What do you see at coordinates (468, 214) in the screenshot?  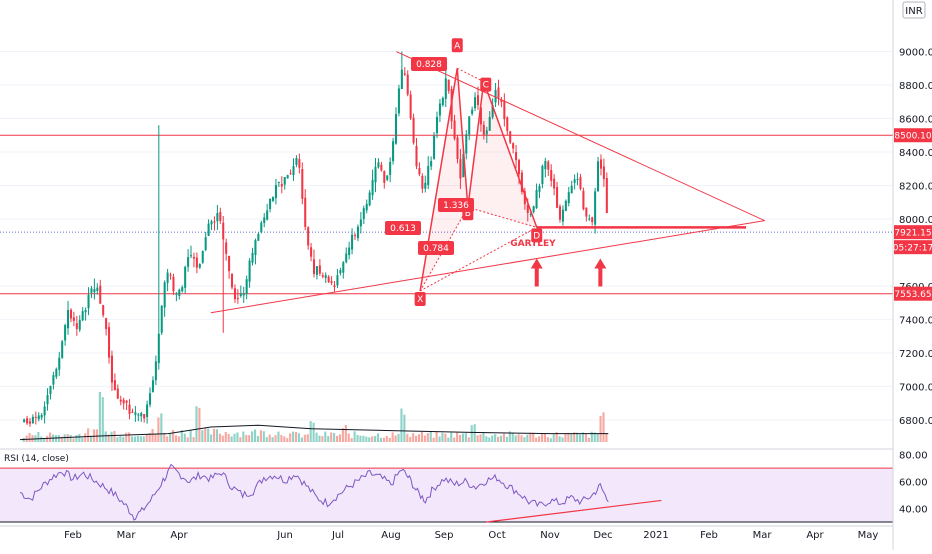 I see `pattern-point-b: B` at bounding box center [468, 214].